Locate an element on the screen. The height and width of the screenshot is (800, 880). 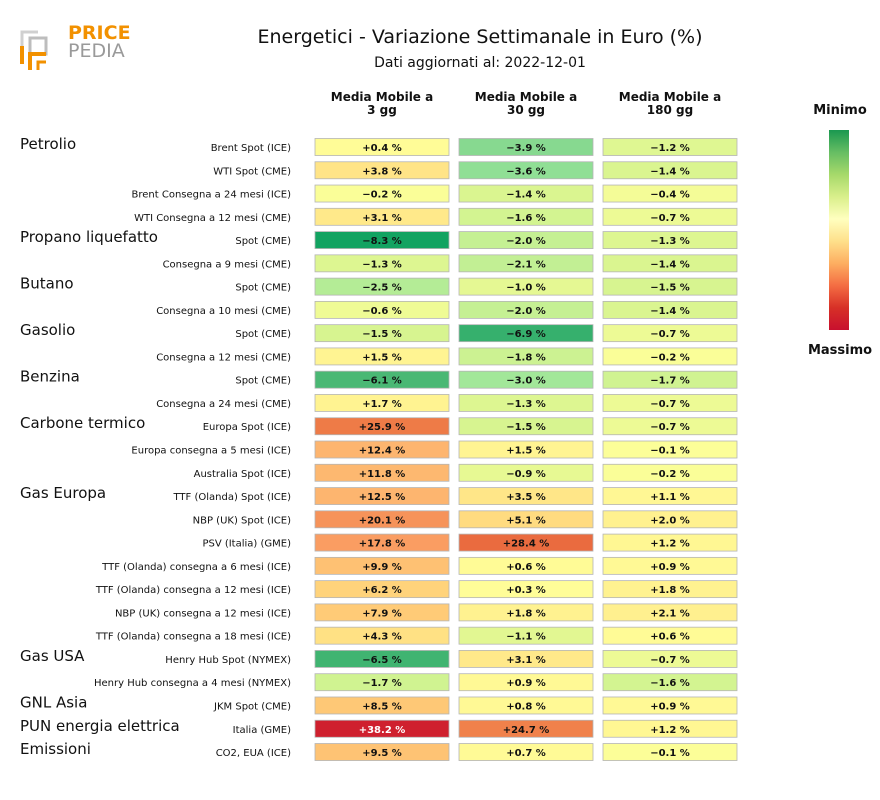
cell-value-label: +38.2 % is located at coordinates (382, 730).